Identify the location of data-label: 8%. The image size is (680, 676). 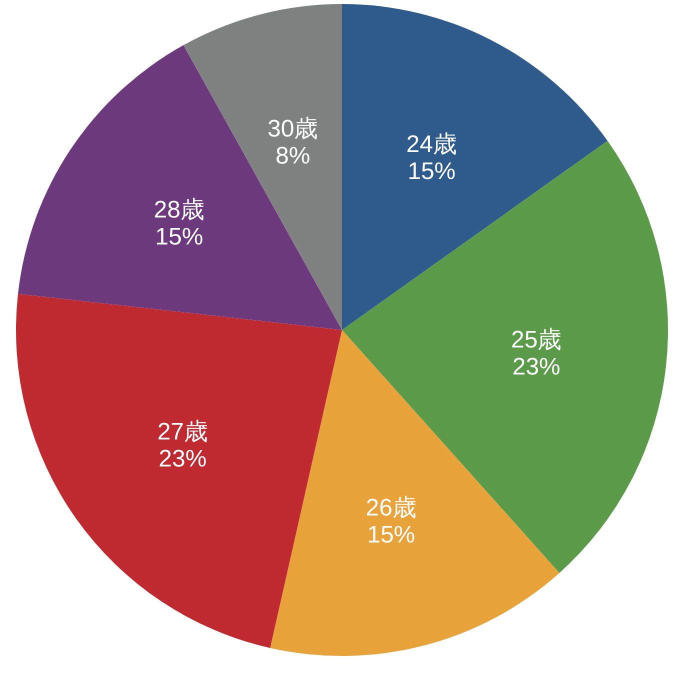
(293, 156).